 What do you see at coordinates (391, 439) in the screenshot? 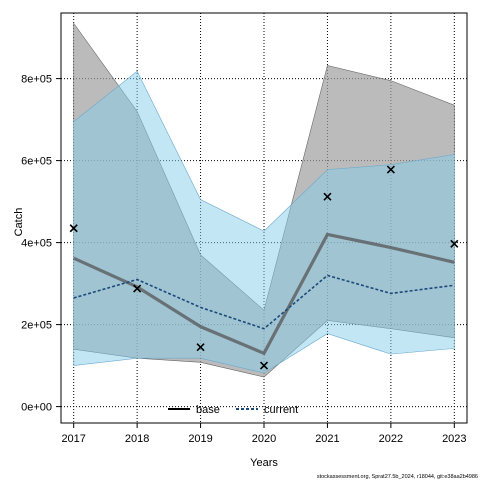
I see `x-tick-label: 2022` at bounding box center [391, 439].